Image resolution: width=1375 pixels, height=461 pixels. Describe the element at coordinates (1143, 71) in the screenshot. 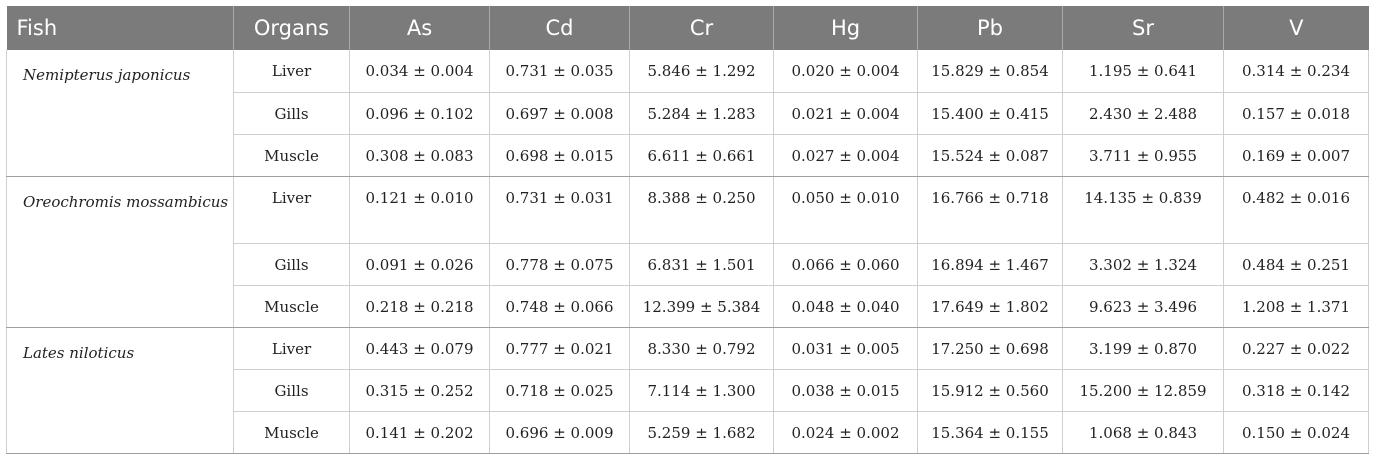

I see `value-cell-sr: 1.195 ± 0.641` at that location.